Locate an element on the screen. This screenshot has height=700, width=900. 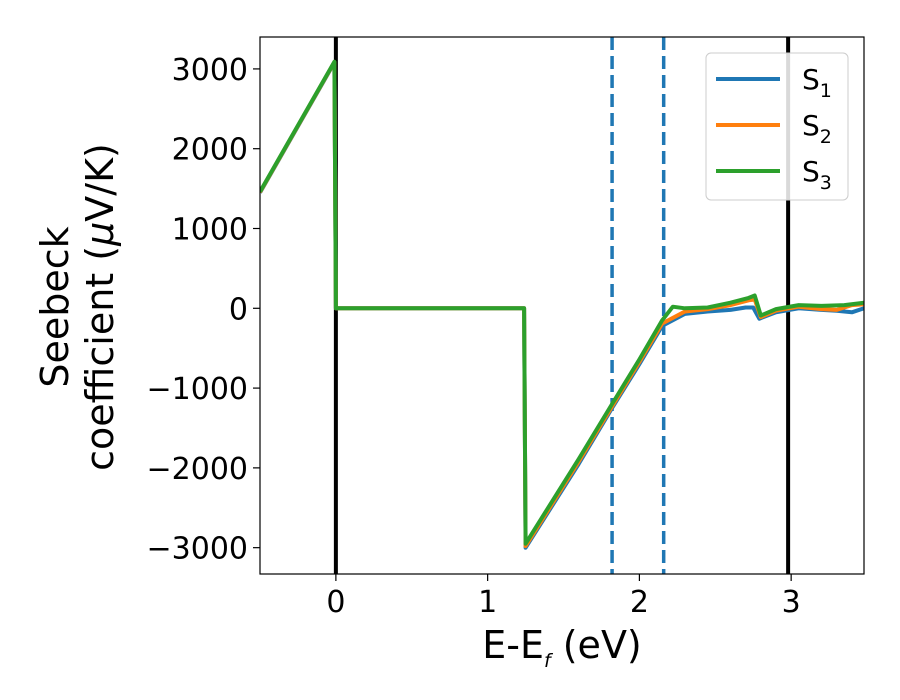
x-tick-label-2: 2 is located at coordinates (639, 602).